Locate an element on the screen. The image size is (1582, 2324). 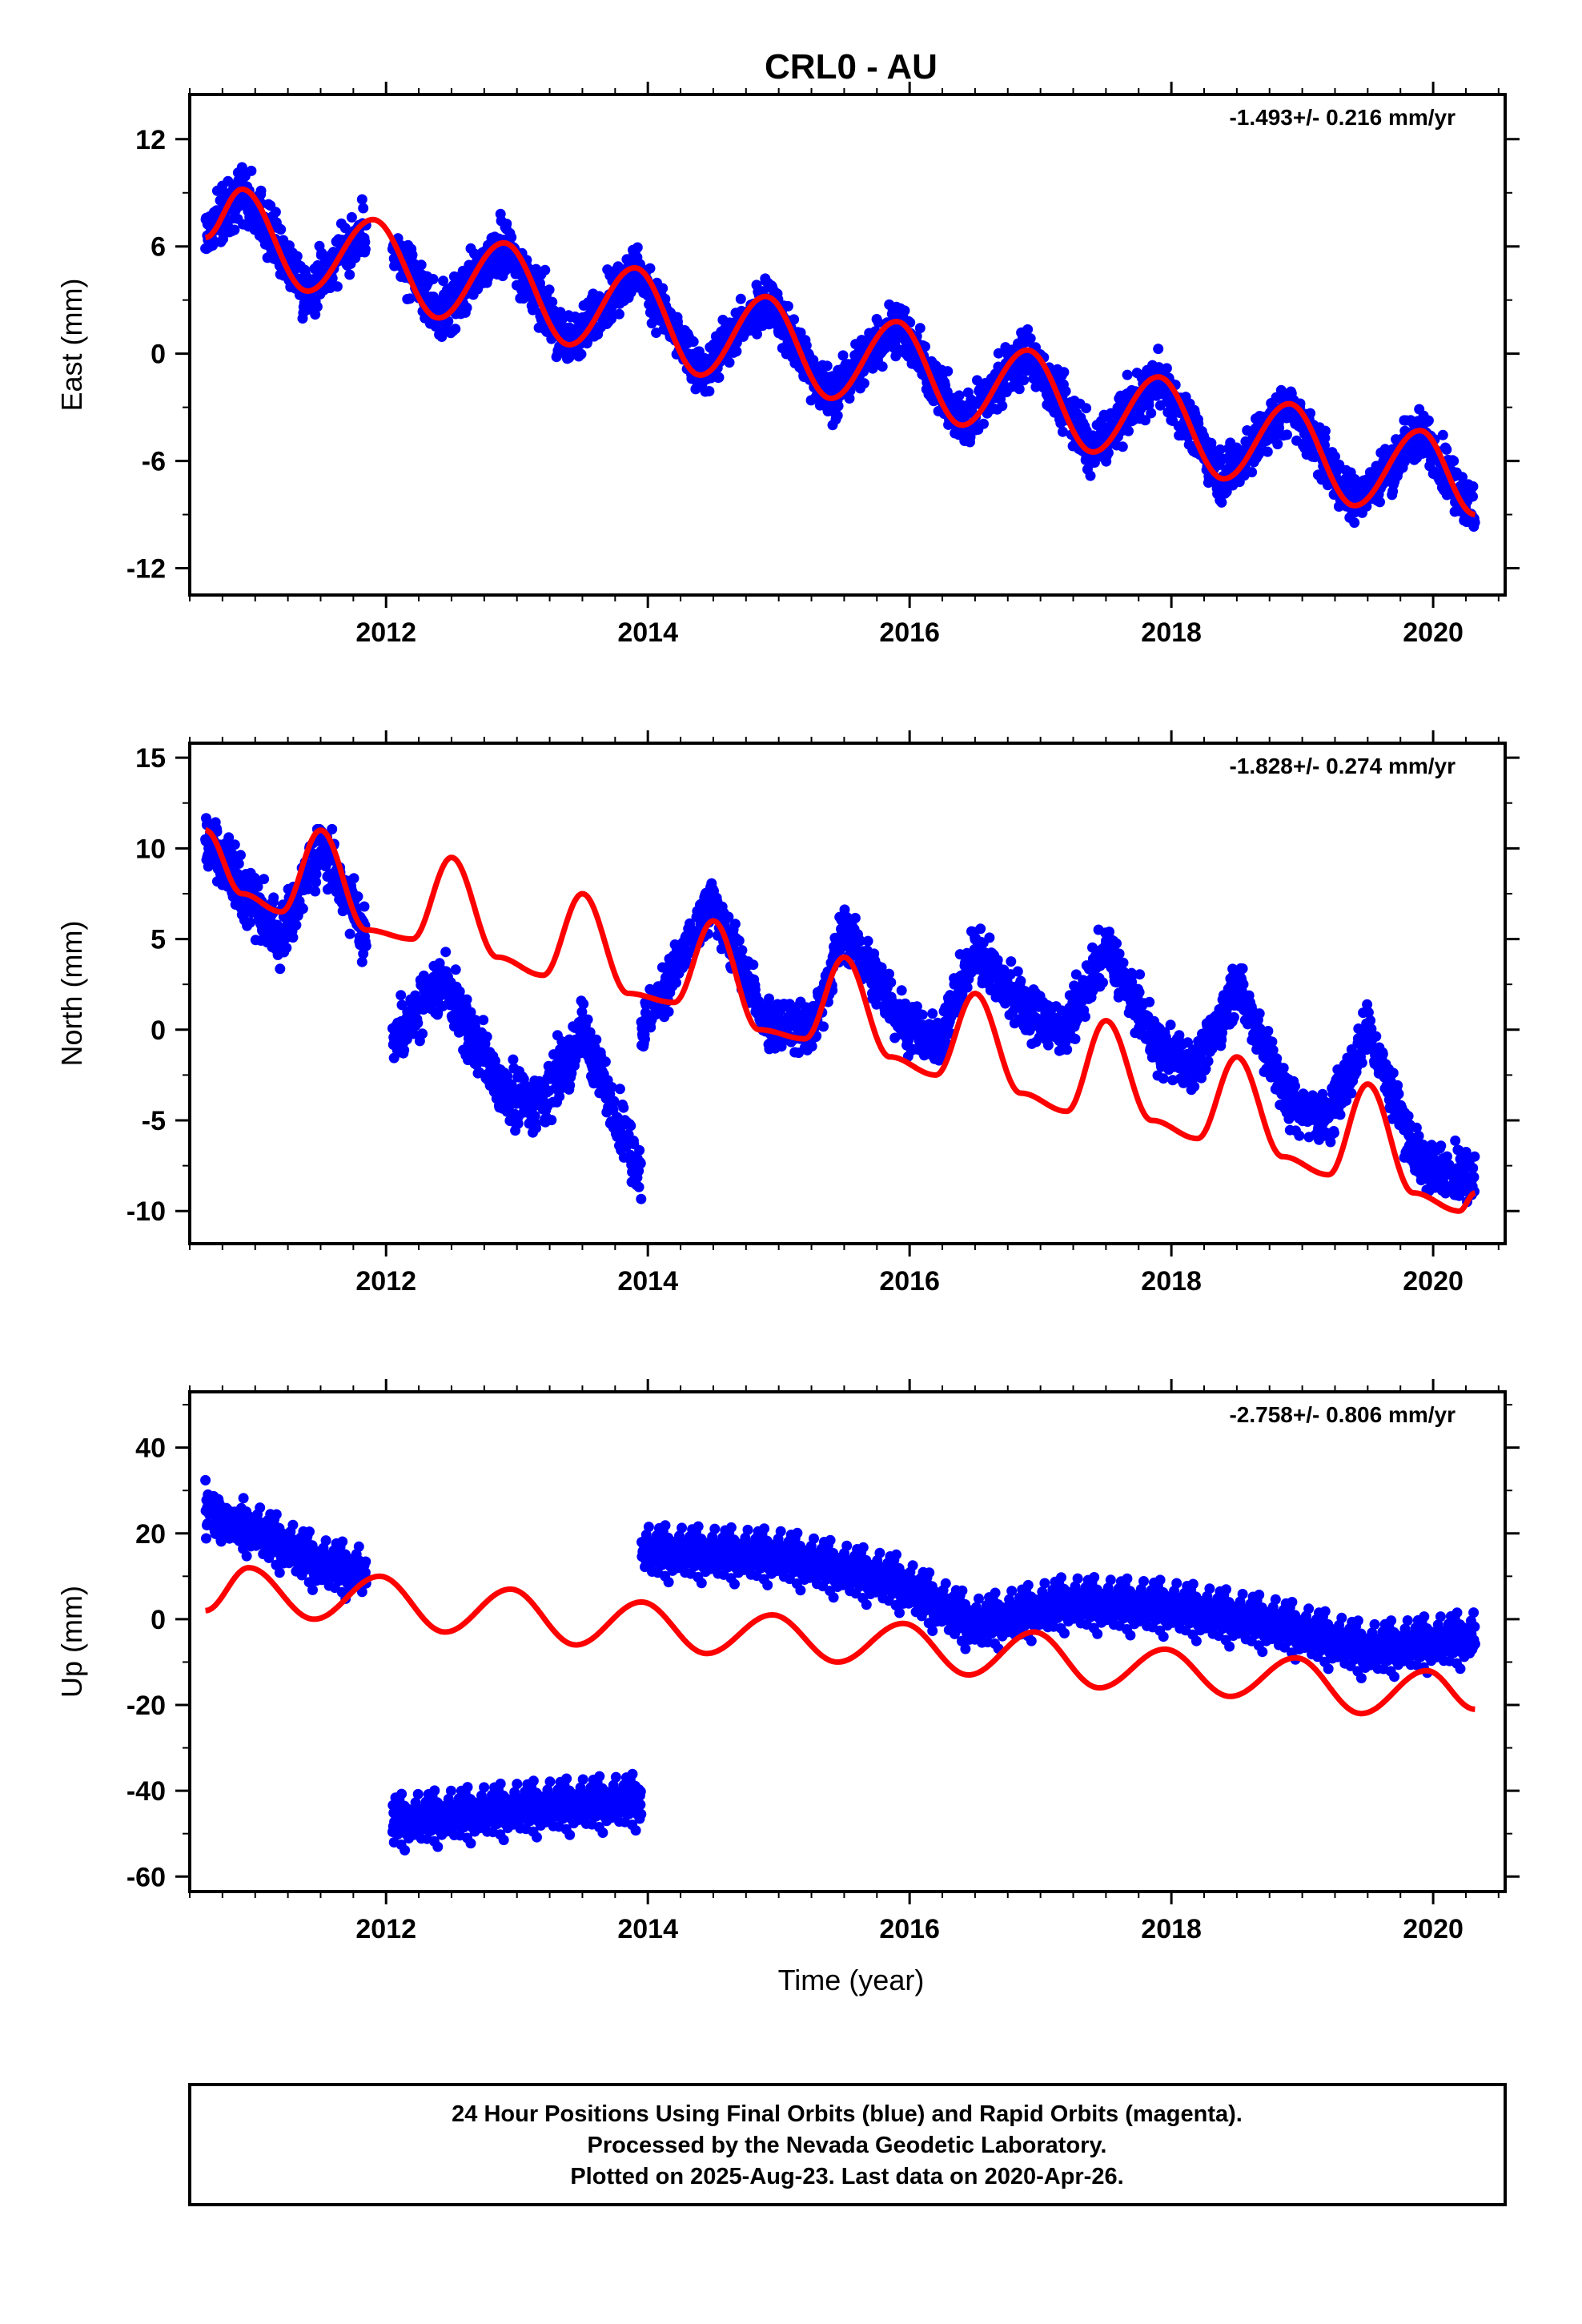
x-tick-label: 2018 is located at coordinates (1171, 632).